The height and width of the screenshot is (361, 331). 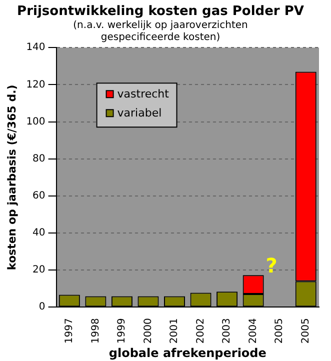 What do you see at coordinates (148, 331) in the screenshot?
I see `x-tick-label: 2000` at bounding box center [148, 331].